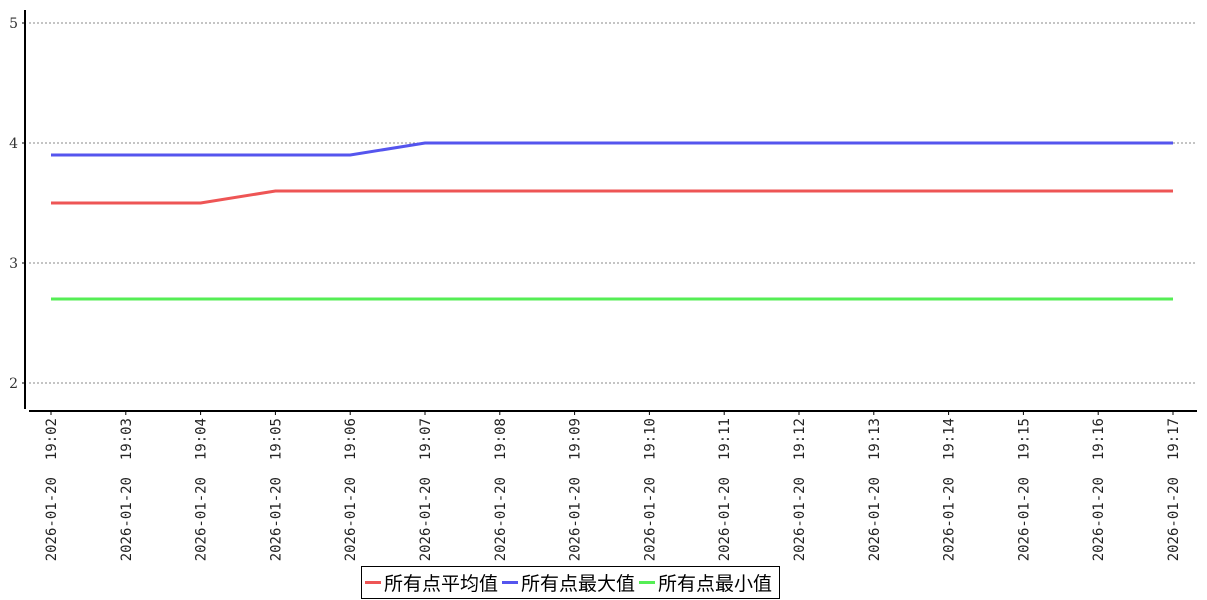 Image resolution: width=1207 pixels, height=600 pixels. I want to click on legend-item-min: 所有点最小值, so click(705, 582).